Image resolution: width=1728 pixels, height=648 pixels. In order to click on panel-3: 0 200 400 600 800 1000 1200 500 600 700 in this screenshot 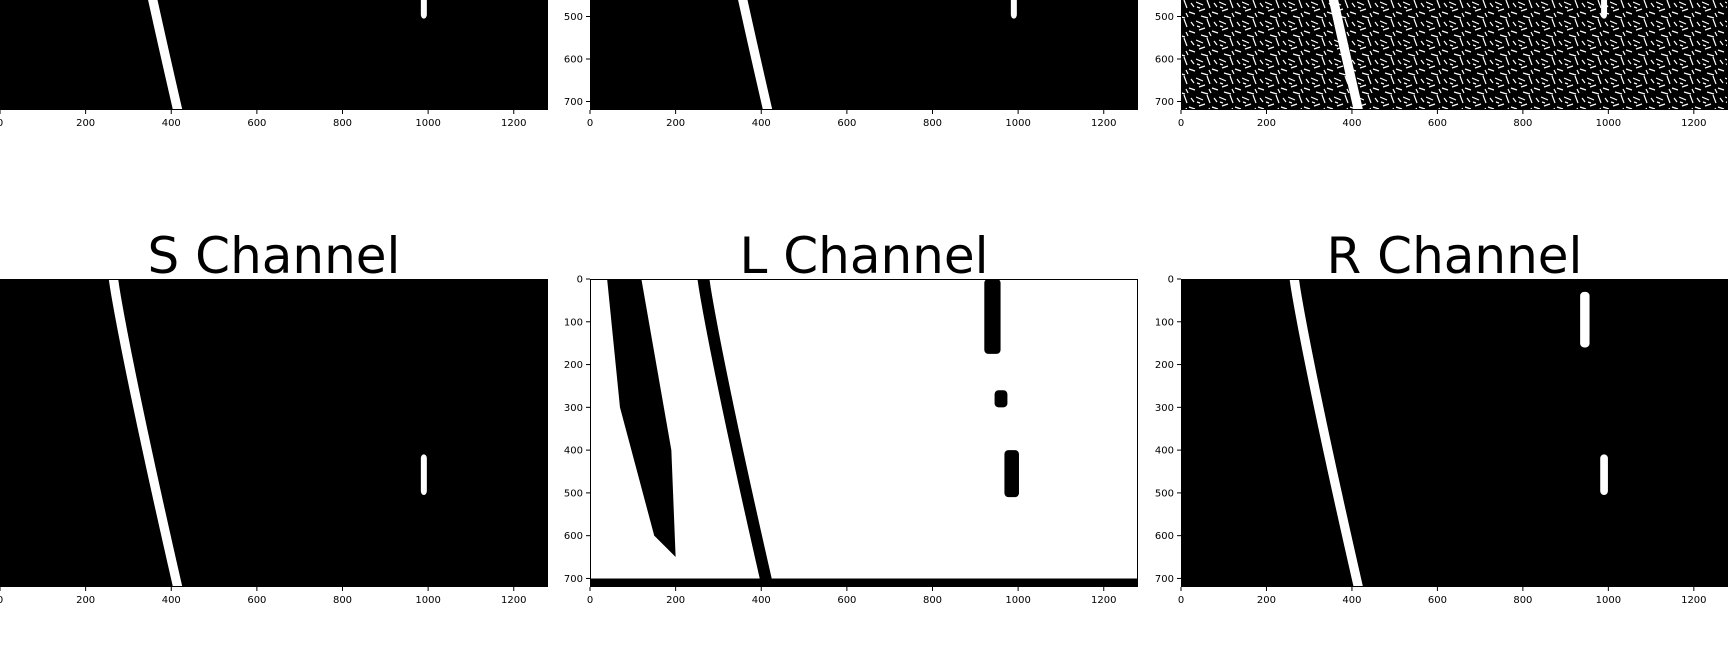, I will do `click(1441, 64)`.